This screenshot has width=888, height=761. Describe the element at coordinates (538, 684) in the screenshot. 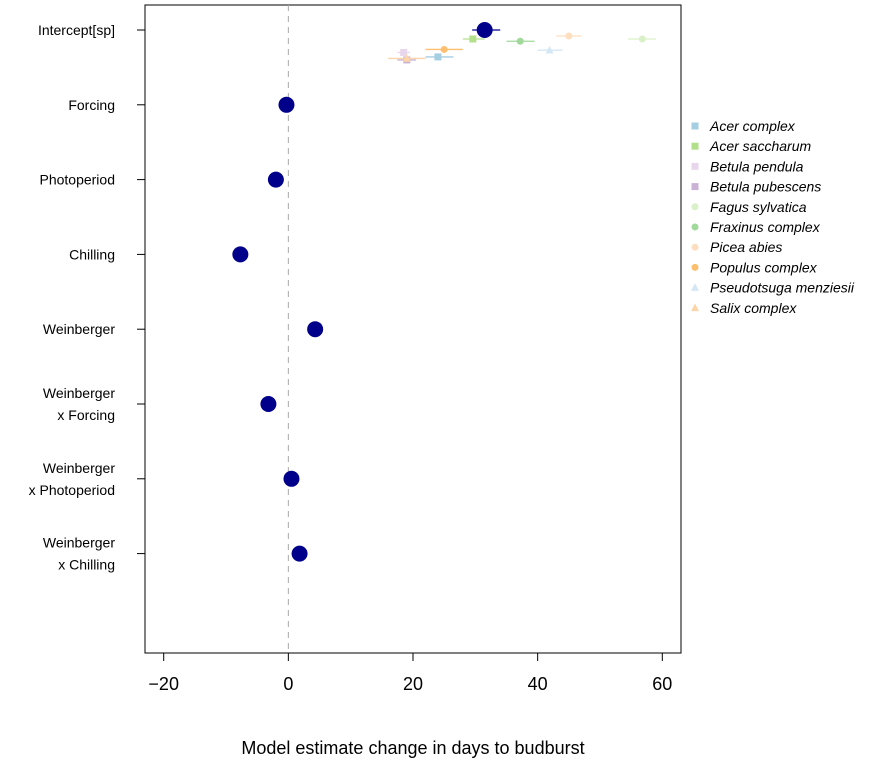

I see `x-tick-label: 40` at that location.